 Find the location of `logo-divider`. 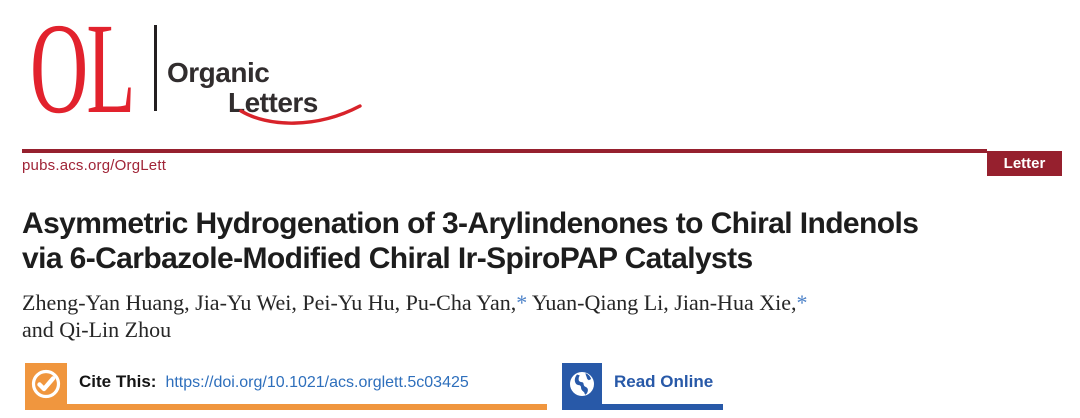

logo-divider is located at coordinates (155, 68).